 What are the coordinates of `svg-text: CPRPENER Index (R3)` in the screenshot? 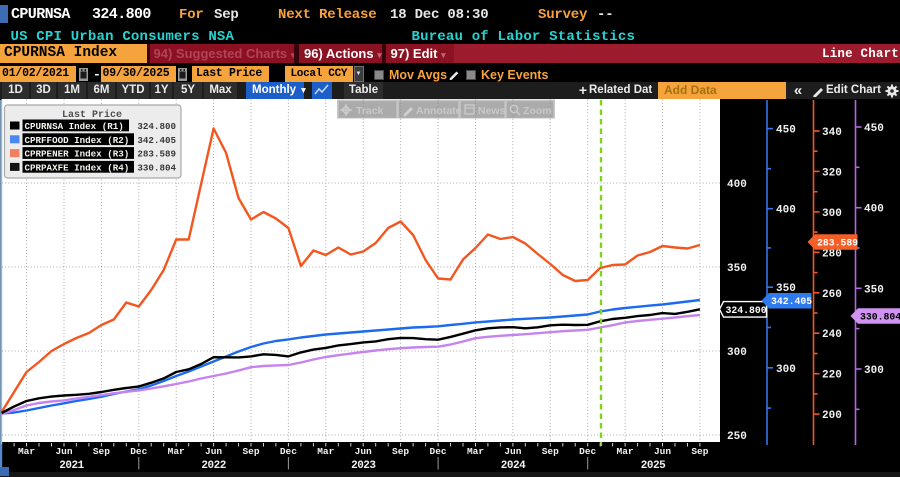 It's located at (77, 154).